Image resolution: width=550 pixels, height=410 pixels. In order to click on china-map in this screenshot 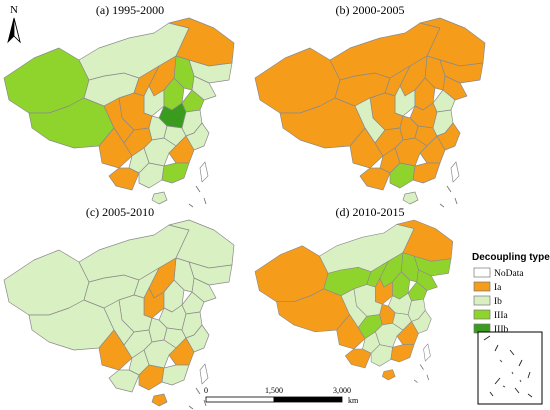, I will do `click(354, 301)`.